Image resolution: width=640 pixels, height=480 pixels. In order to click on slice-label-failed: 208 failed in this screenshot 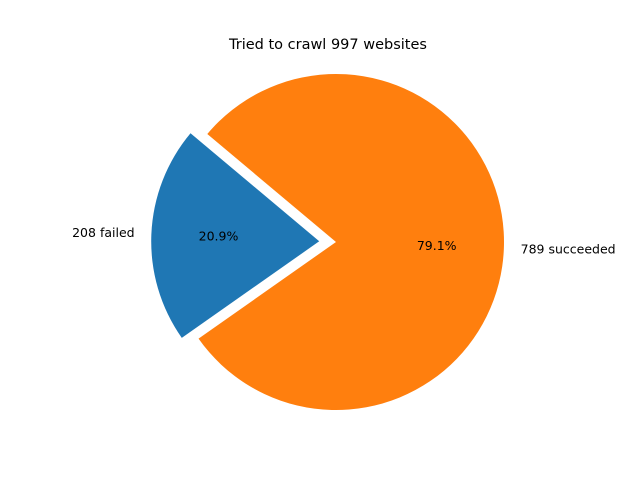, I will do `click(103, 232)`.